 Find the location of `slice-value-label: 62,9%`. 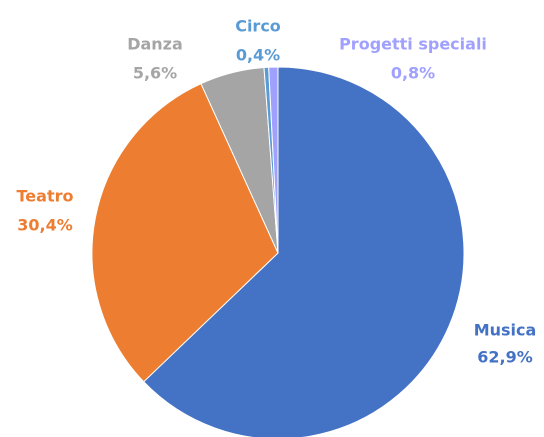

slice-value-label: 62,9% is located at coordinates (505, 357).